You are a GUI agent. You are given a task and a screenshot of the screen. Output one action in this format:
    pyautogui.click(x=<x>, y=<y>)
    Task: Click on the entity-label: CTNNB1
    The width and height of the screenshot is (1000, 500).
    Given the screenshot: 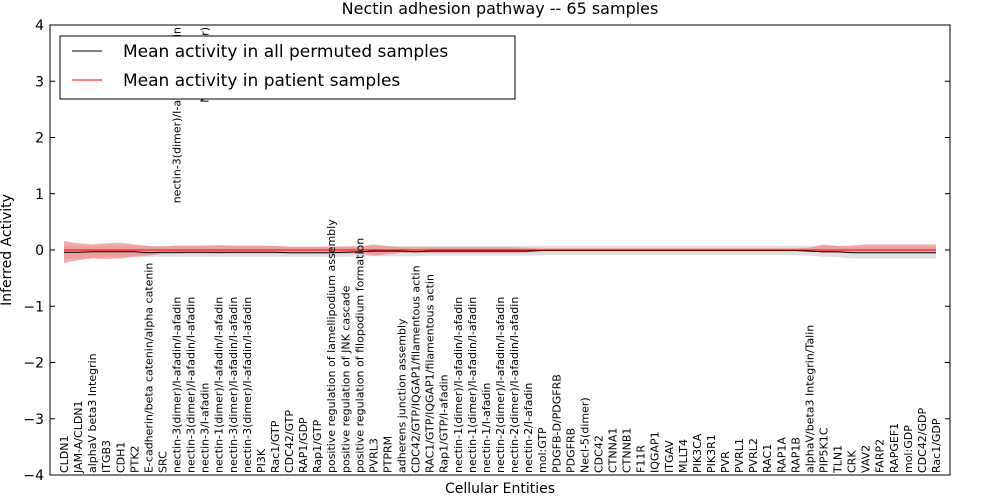 What is the action you would take?
    pyautogui.click(x=627, y=450)
    